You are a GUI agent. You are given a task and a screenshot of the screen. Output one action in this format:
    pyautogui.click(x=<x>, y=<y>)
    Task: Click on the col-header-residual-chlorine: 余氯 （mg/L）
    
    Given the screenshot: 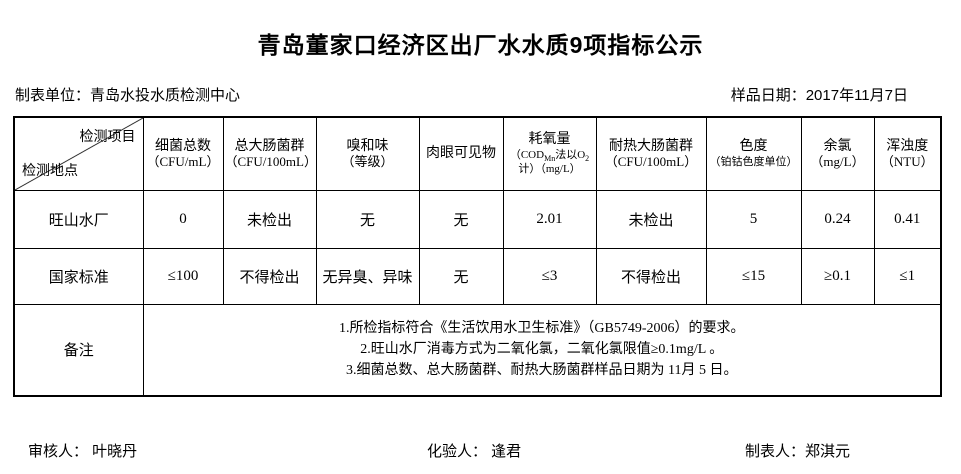 What is the action you would take?
    pyautogui.click(x=837, y=153)
    